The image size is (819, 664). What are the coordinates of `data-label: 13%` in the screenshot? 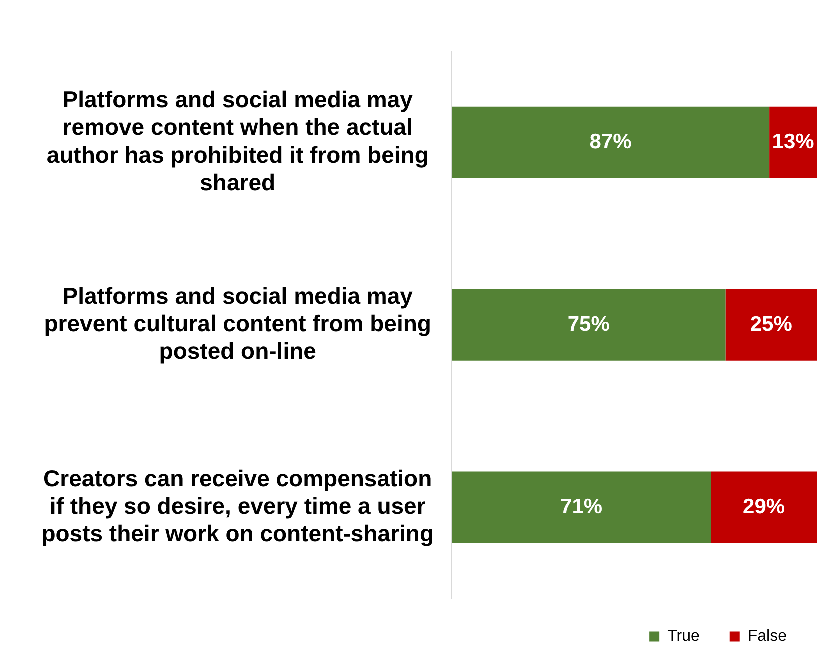 It's located at (793, 142).